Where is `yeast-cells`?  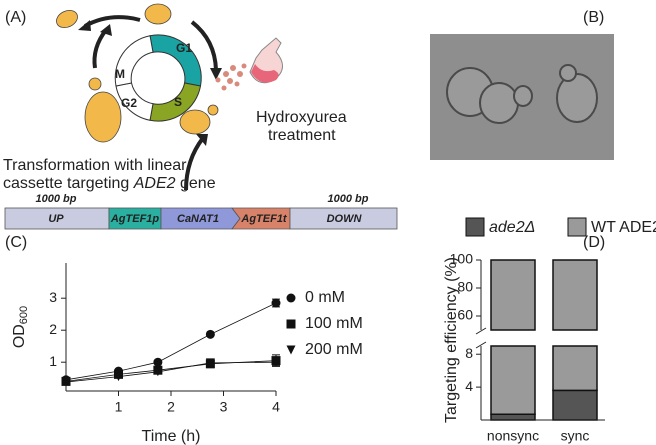
yeast-cells is located at coordinates (137, 73).